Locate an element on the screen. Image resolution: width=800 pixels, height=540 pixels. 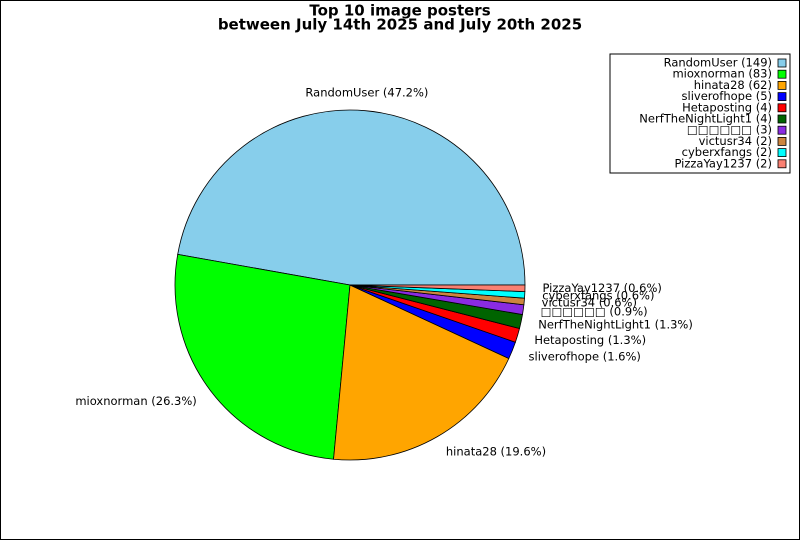
legend-label: RandomUser (149) is located at coordinates (718, 63).